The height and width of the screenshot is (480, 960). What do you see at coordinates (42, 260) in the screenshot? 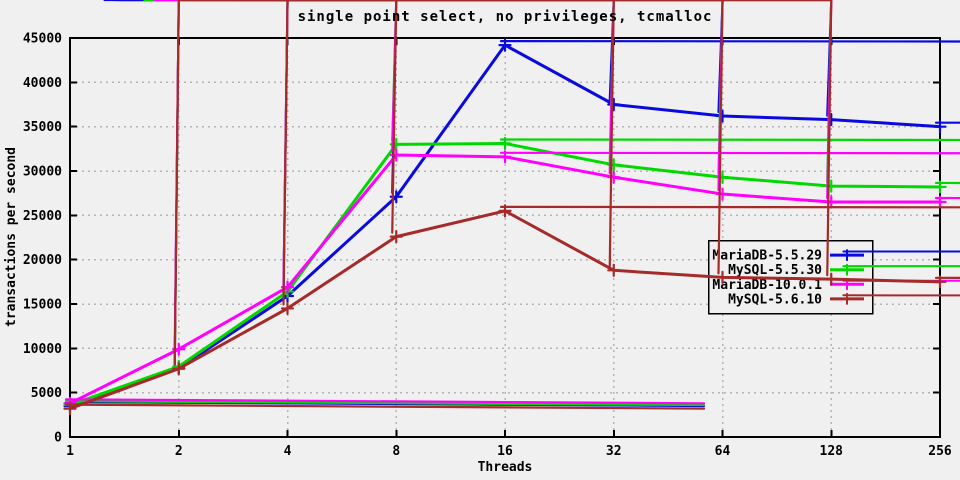
I see `y-tick-label: 20000` at bounding box center [42, 260].